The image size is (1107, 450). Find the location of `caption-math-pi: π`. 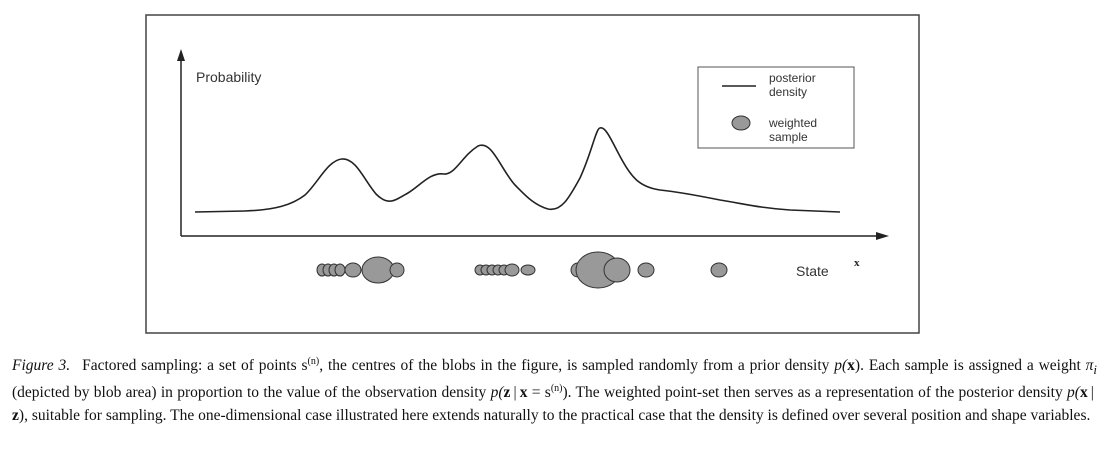

caption-math-pi: π is located at coordinates (1089, 365).